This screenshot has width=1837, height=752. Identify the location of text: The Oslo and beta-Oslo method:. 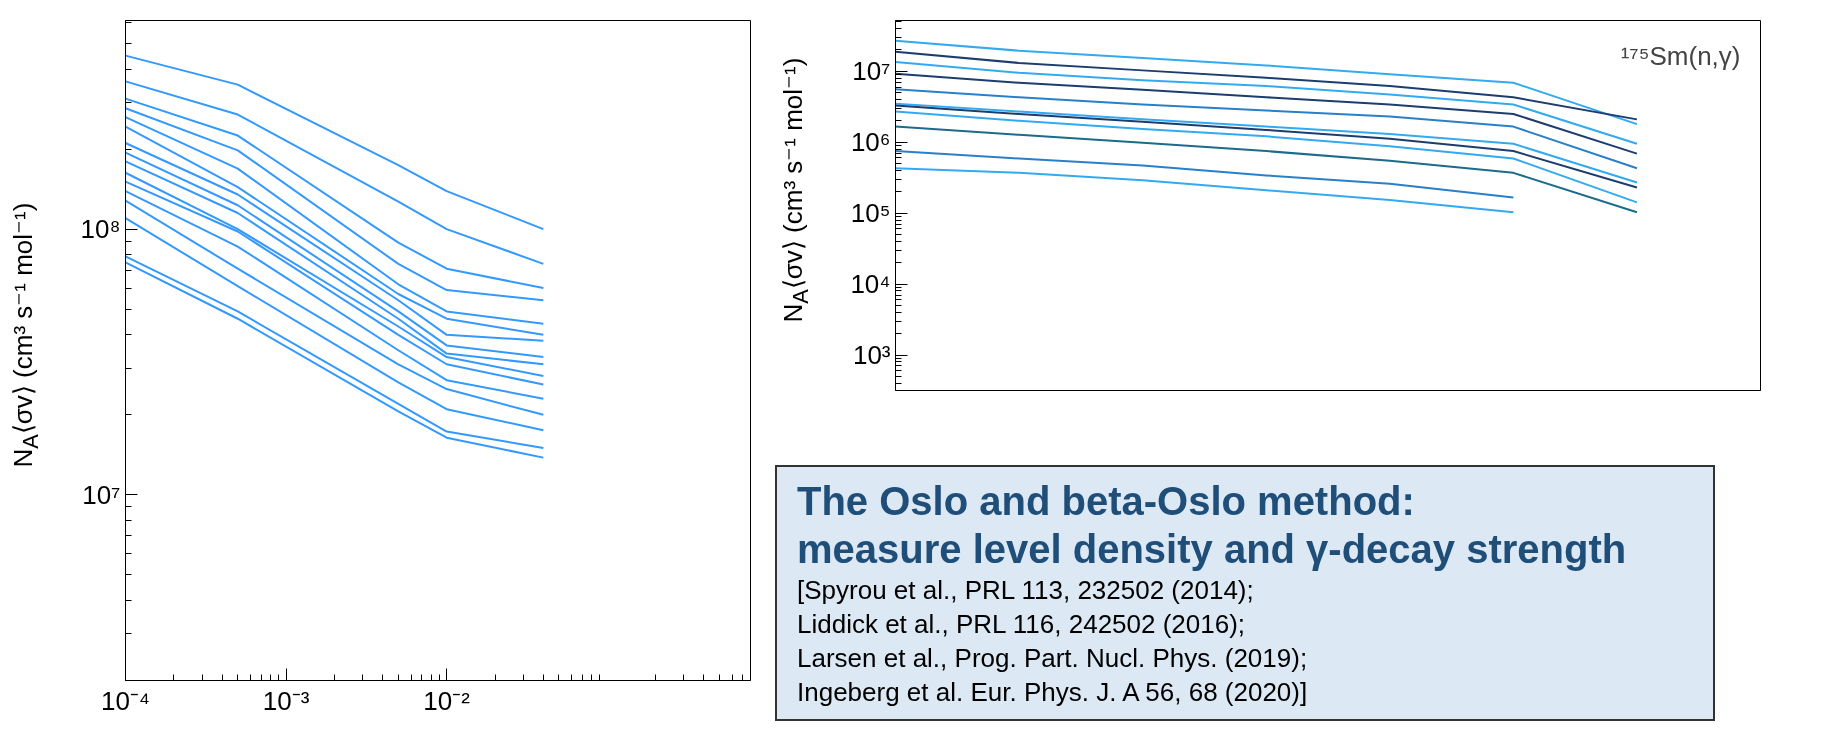
(1106, 501).